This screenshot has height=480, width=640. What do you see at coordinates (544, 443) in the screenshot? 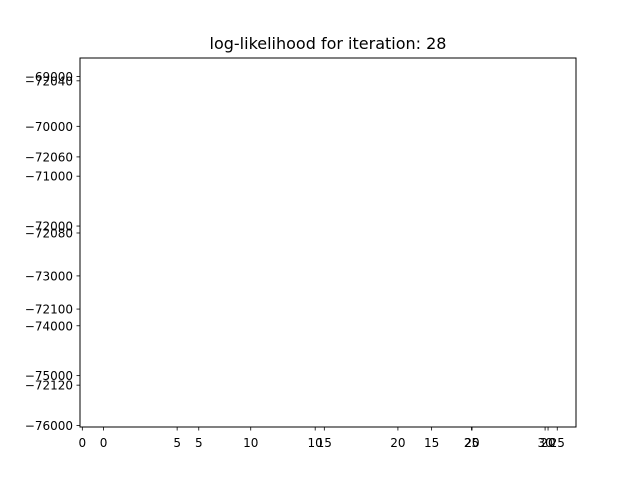
I see `x-tick-label: 30` at bounding box center [544, 443].